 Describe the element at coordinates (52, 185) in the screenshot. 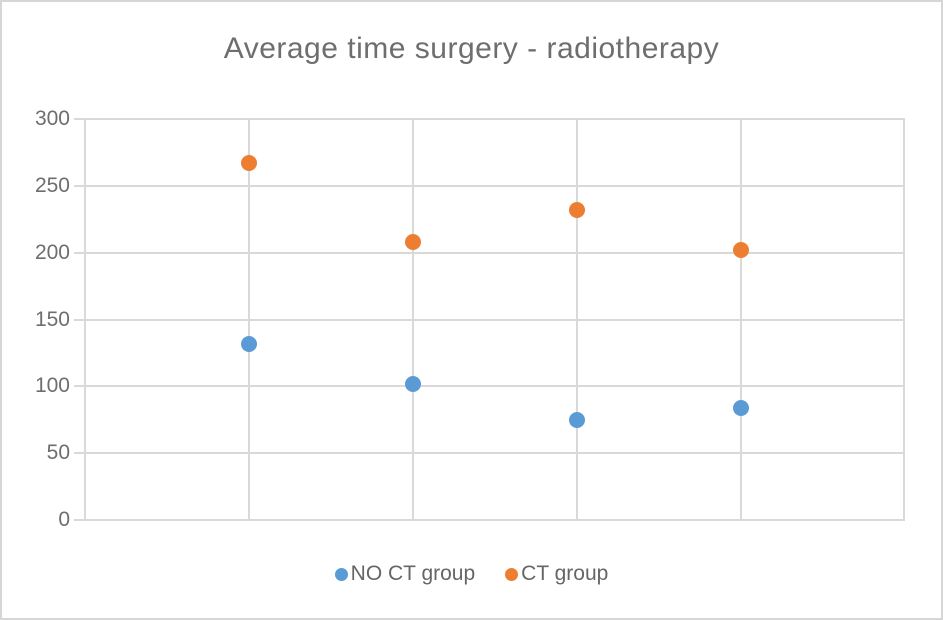

I see `y-tick-label: 250` at that location.